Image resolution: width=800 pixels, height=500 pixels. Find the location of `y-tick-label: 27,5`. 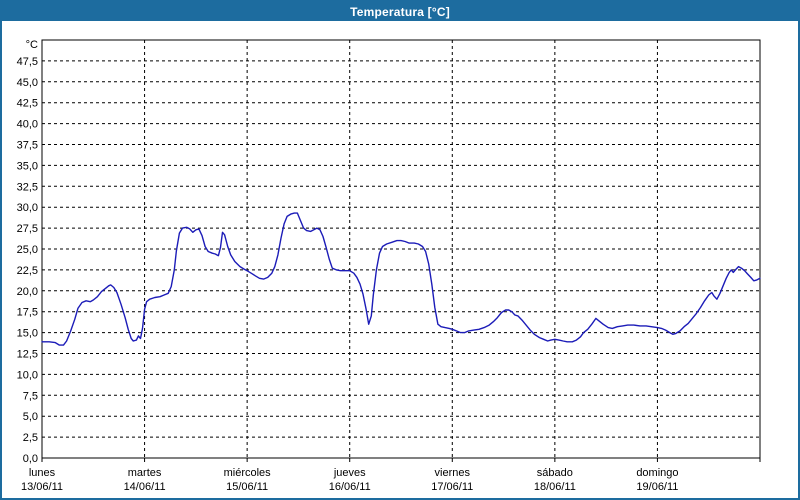

y-tick-label: 27,5 is located at coordinates (27, 229).